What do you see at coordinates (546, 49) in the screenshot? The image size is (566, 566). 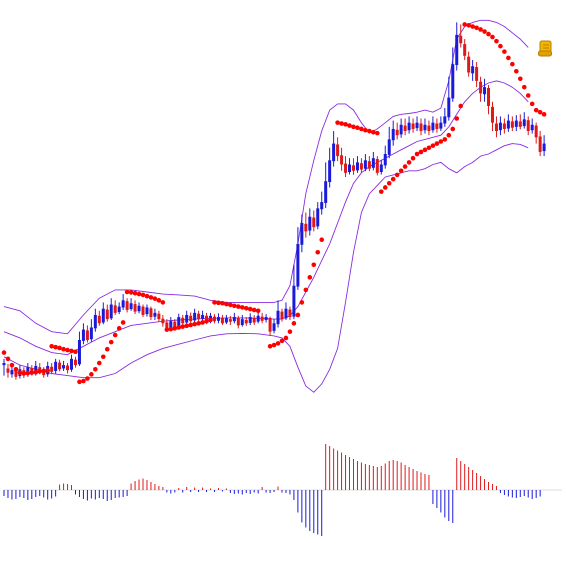 I see `scroll-icon` at bounding box center [546, 49].